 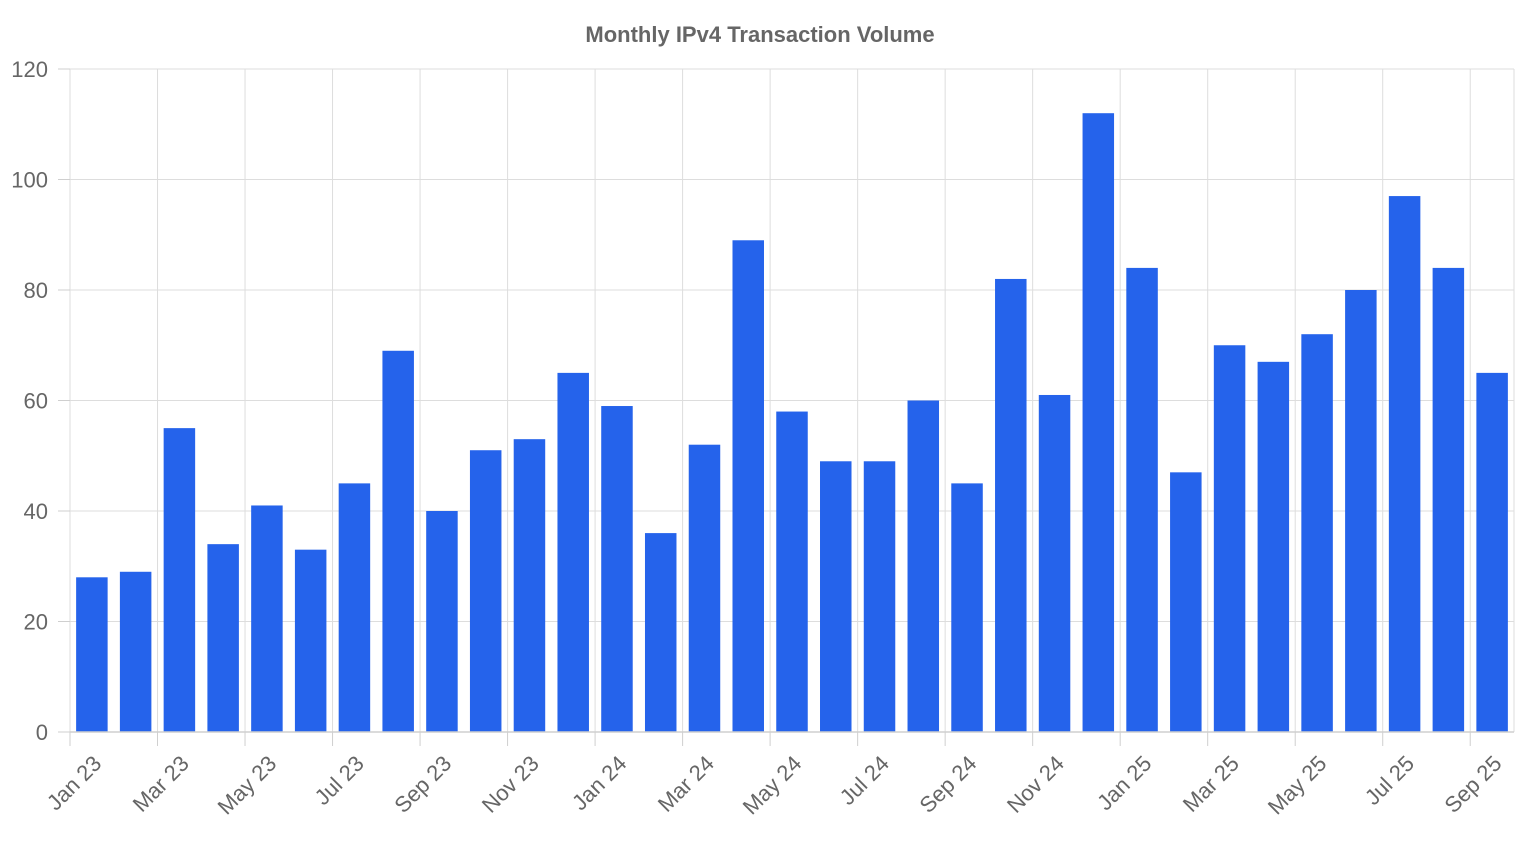 I want to click on x-tick-label: Jan 23, so click(x=74, y=783).